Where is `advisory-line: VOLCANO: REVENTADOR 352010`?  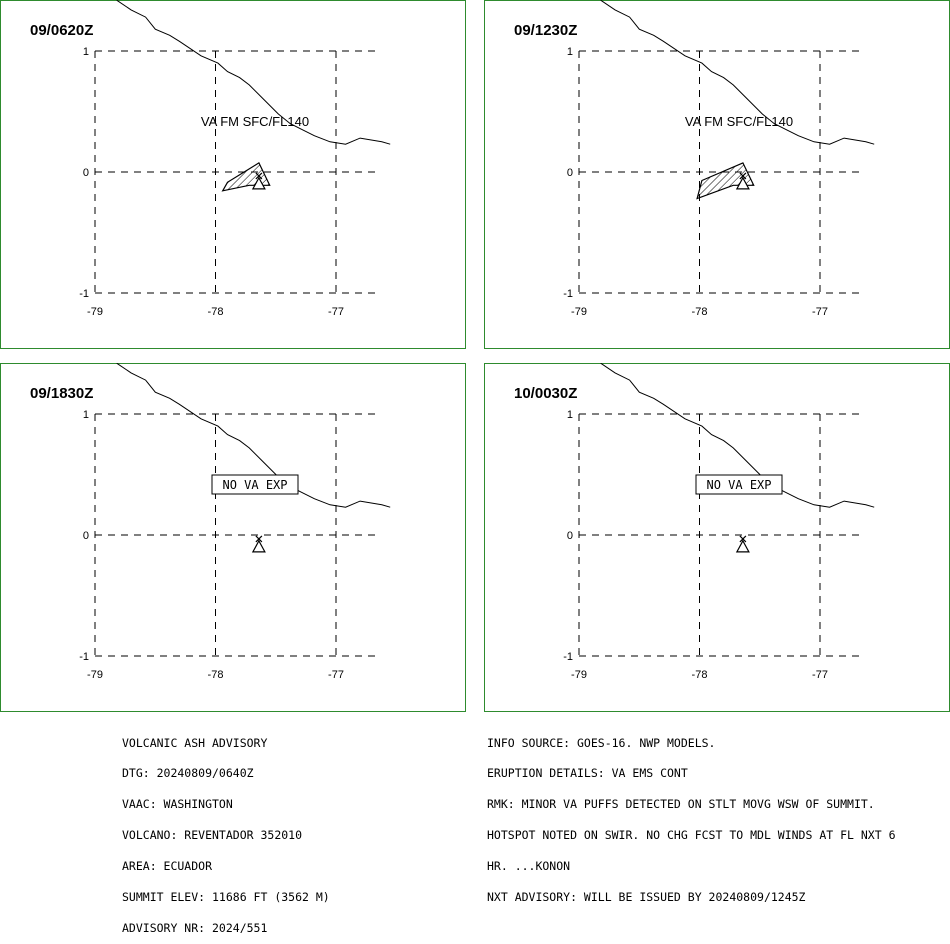
advisory-line: VOLCANO: REVENTADOR 352010 is located at coordinates (212, 835).